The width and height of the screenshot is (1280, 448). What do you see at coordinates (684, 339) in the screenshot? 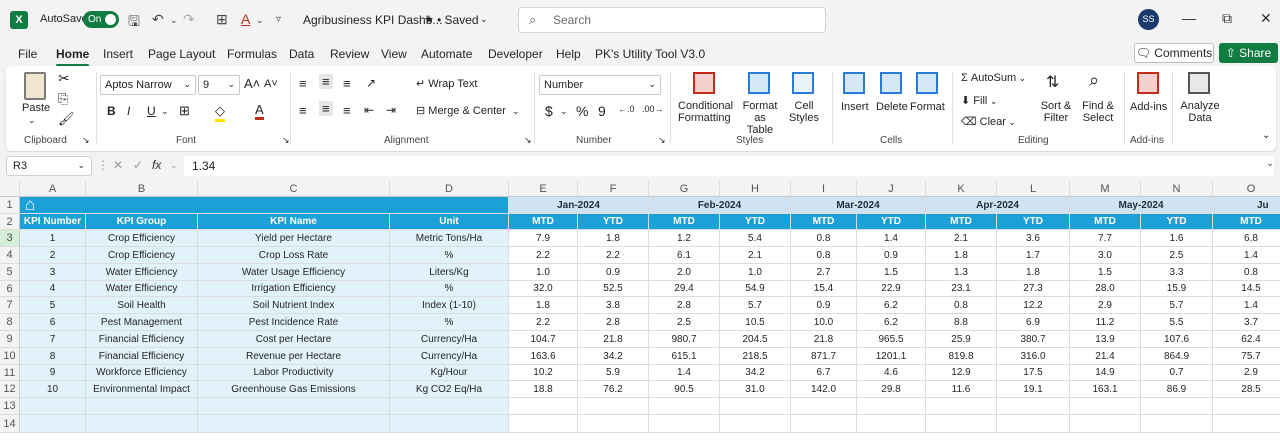
I see `data-cell: 980.7` at bounding box center [684, 339].